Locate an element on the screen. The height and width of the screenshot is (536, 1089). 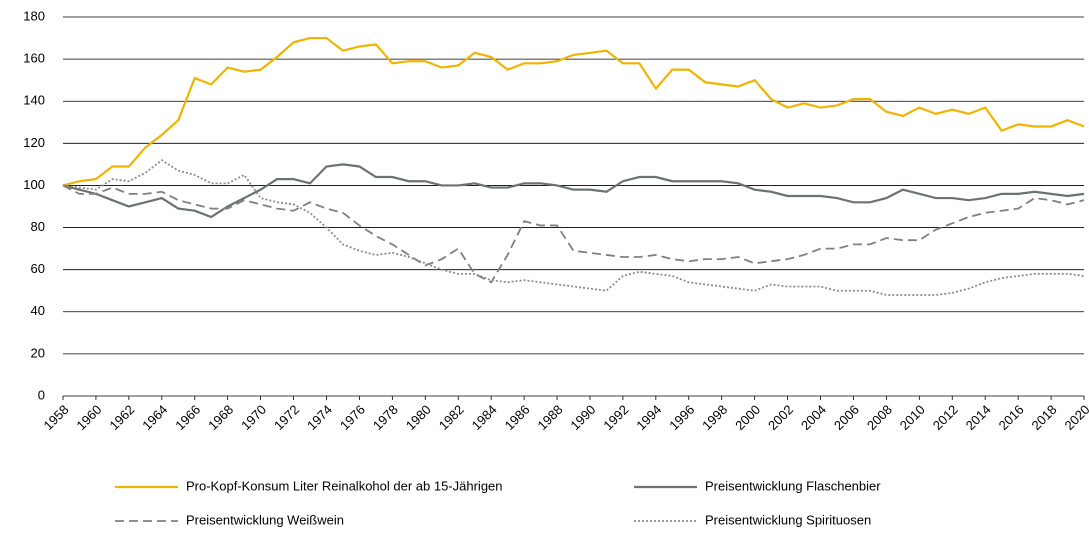
x-tick-label: 1990 is located at coordinates (582, 417).